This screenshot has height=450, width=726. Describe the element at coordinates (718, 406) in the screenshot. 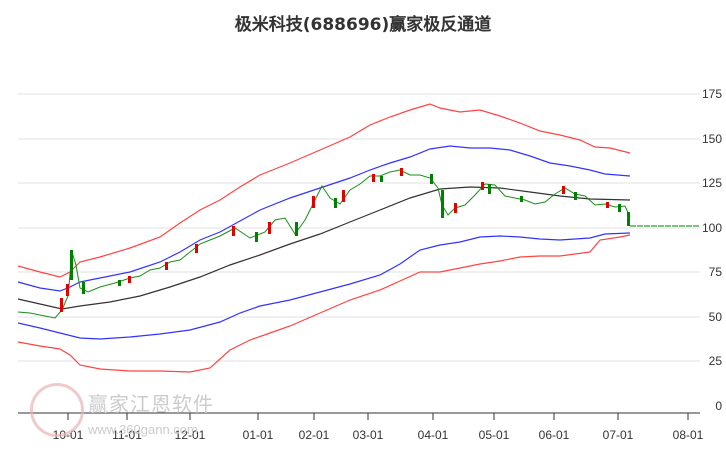

I see `y-tick-0: 0` at that location.